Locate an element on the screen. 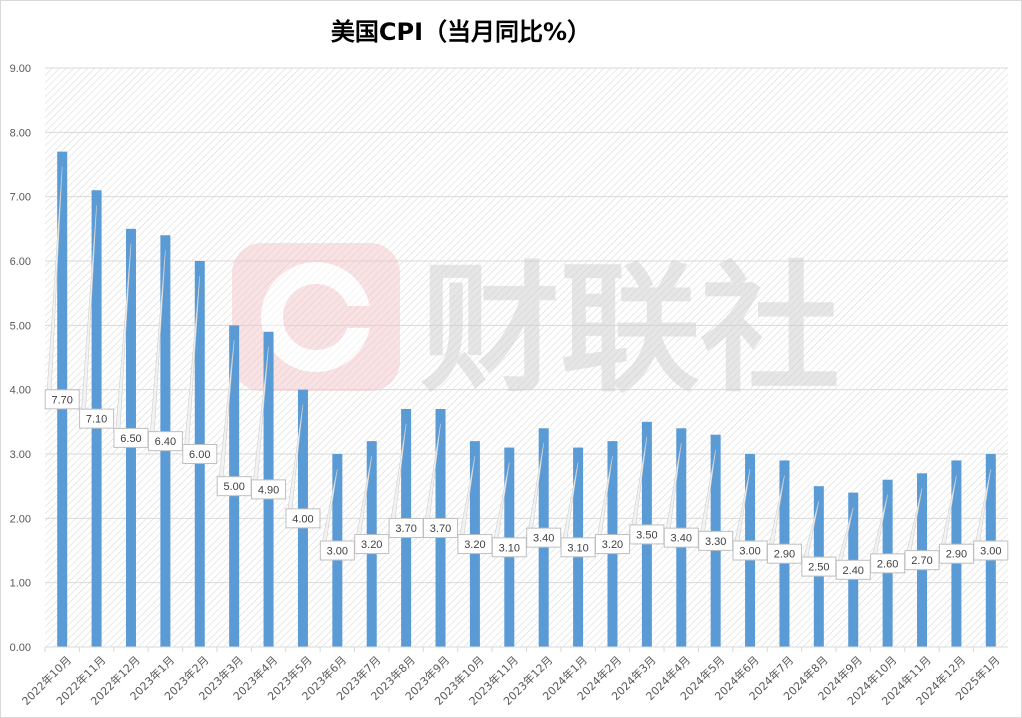 This screenshot has width=1022, height=718. data-label: 3.30 is located at coordinates (715, 542).